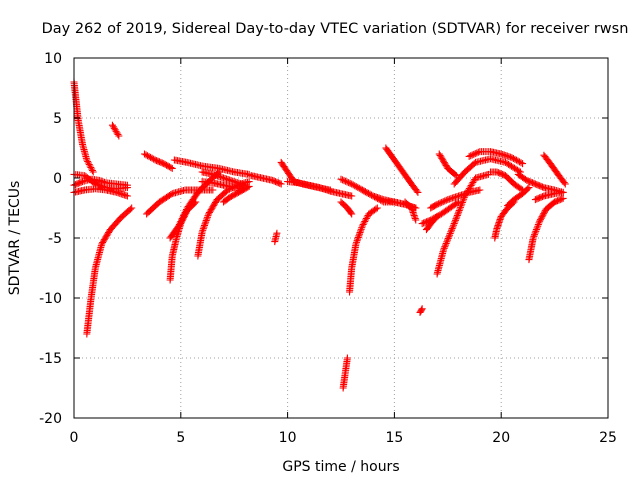 Image resolution: width=640 pixels, height=480 pixels. What do you see at coordinates (501, 438) in the screenshot?
I see `x-tick-label: 20` at bounding box center [501, 438].